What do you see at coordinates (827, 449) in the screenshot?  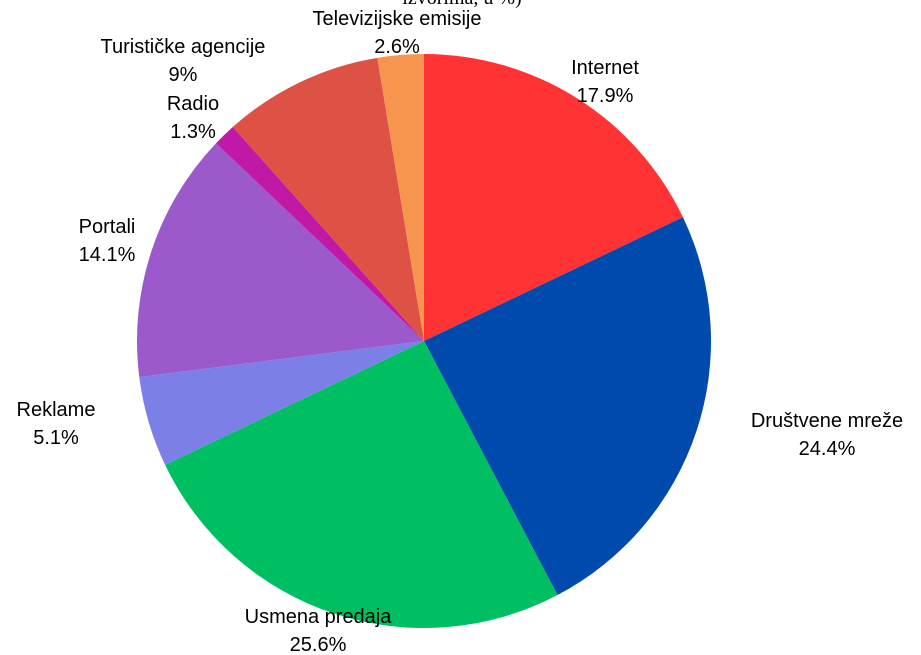 I see `slice-value-drustvene-mreze: 24.4%` at bounding box center [827, 449].